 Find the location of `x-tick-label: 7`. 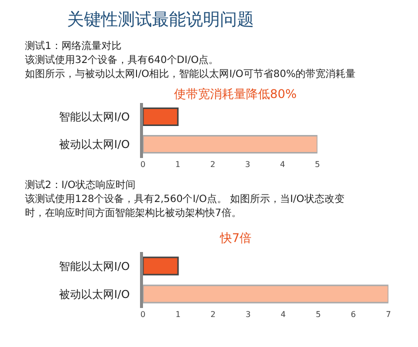

x-tick-label: 7 is located at coordinates (388, 314).